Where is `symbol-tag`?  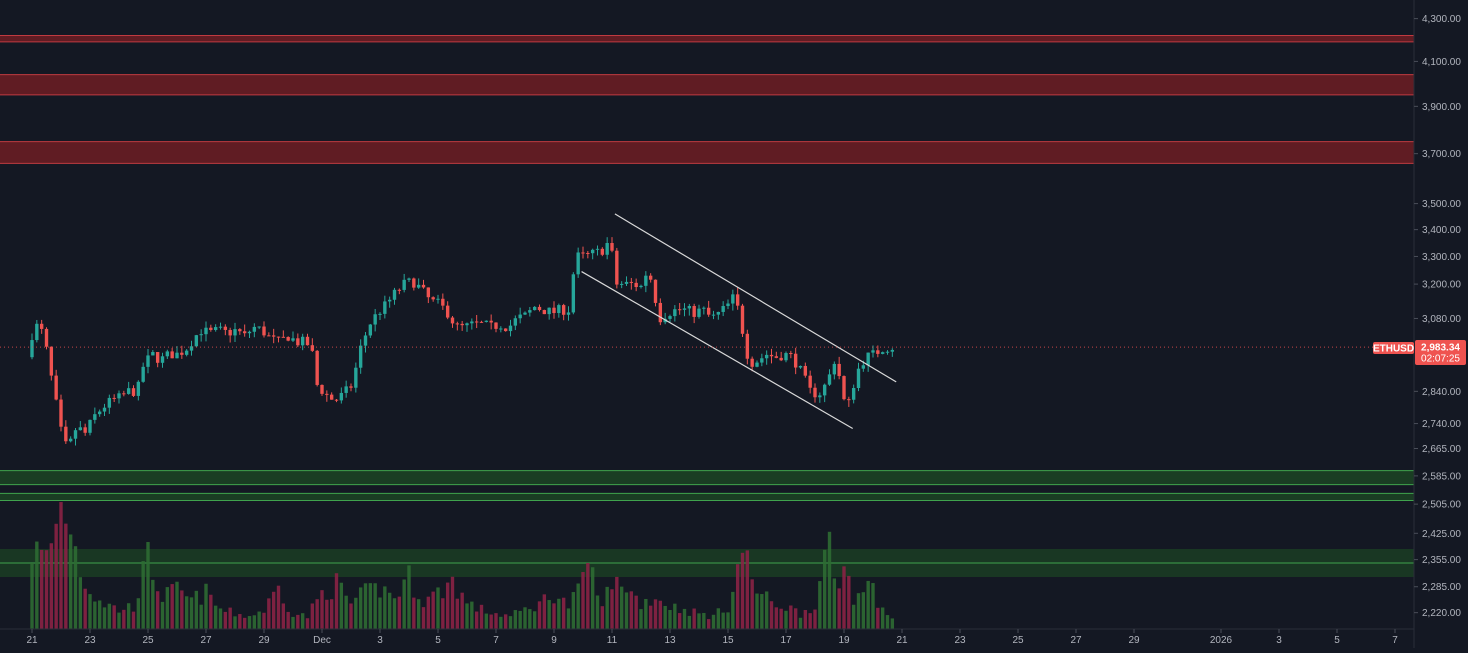
symbol-tag is located at coordinates (1393, 348).